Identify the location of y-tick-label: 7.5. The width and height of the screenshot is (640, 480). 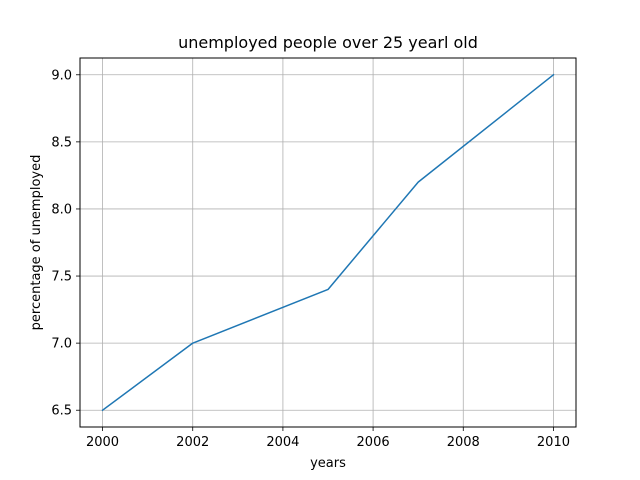
(61, 277).